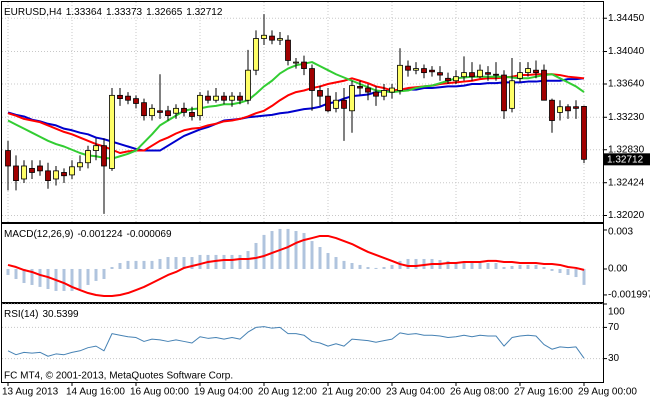 This screenshot has height=400, width=650. Describe the element at coordinates (607, 392) in the screenshot. I see `x-tick-label: 29 Aug 00:00` at that location.